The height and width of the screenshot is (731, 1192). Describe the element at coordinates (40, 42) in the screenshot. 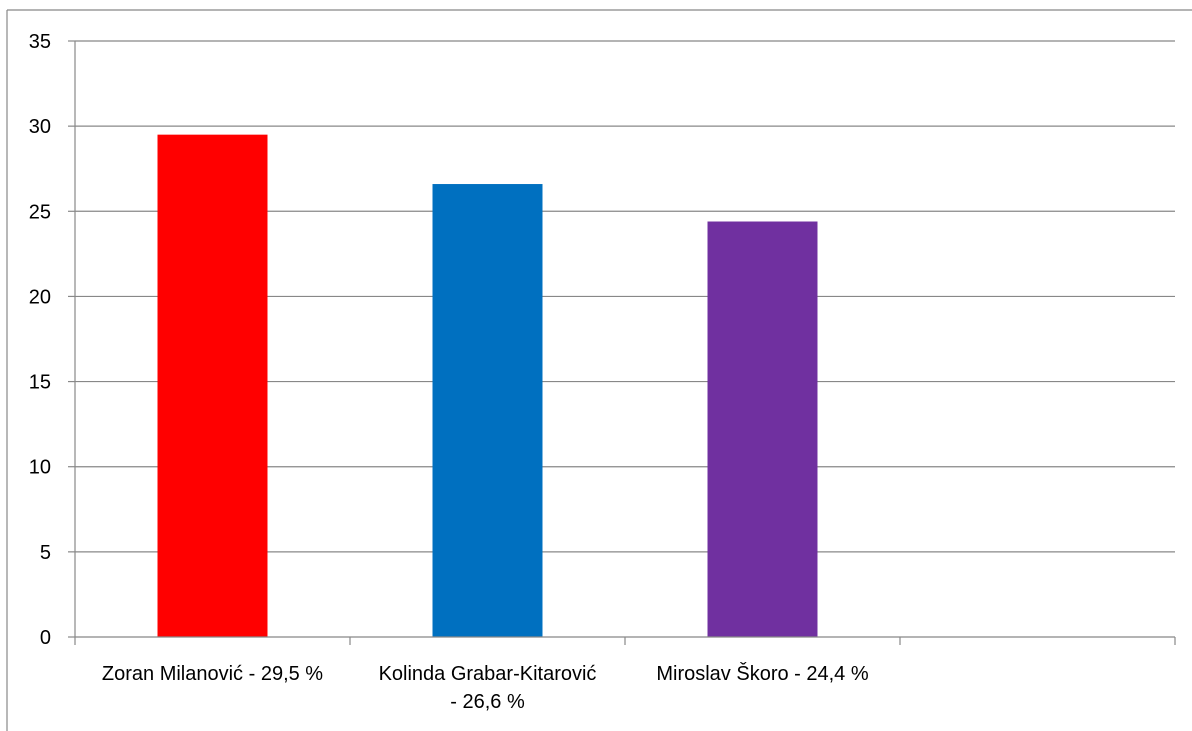

I see `y-tick-label: 35` at that location.